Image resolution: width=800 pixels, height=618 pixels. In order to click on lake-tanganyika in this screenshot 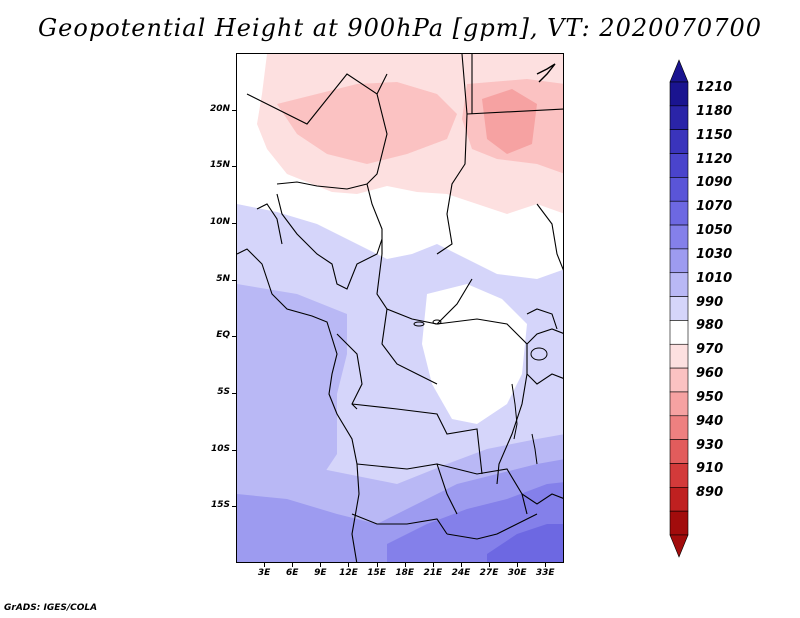, I will do `click(514, 411)`.